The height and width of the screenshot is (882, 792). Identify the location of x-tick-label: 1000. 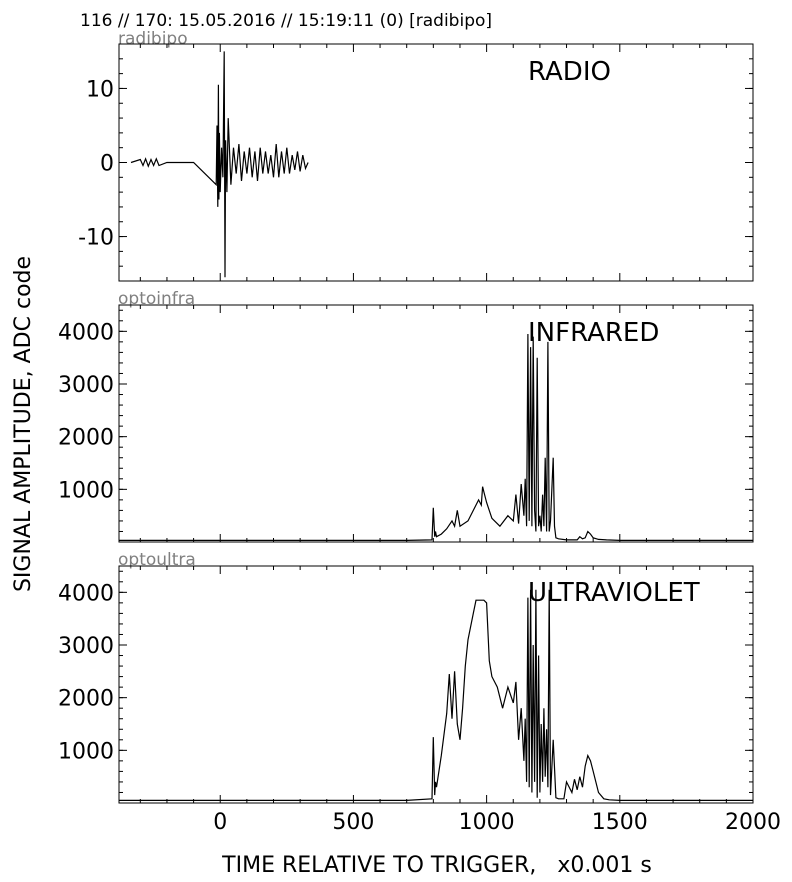
(487, 822).